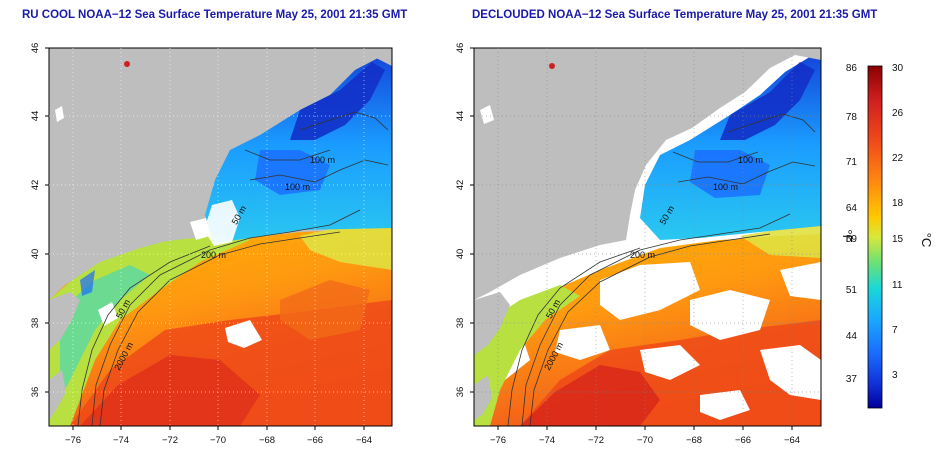  I want to click on celsius-label: °C, so click(926, 240).